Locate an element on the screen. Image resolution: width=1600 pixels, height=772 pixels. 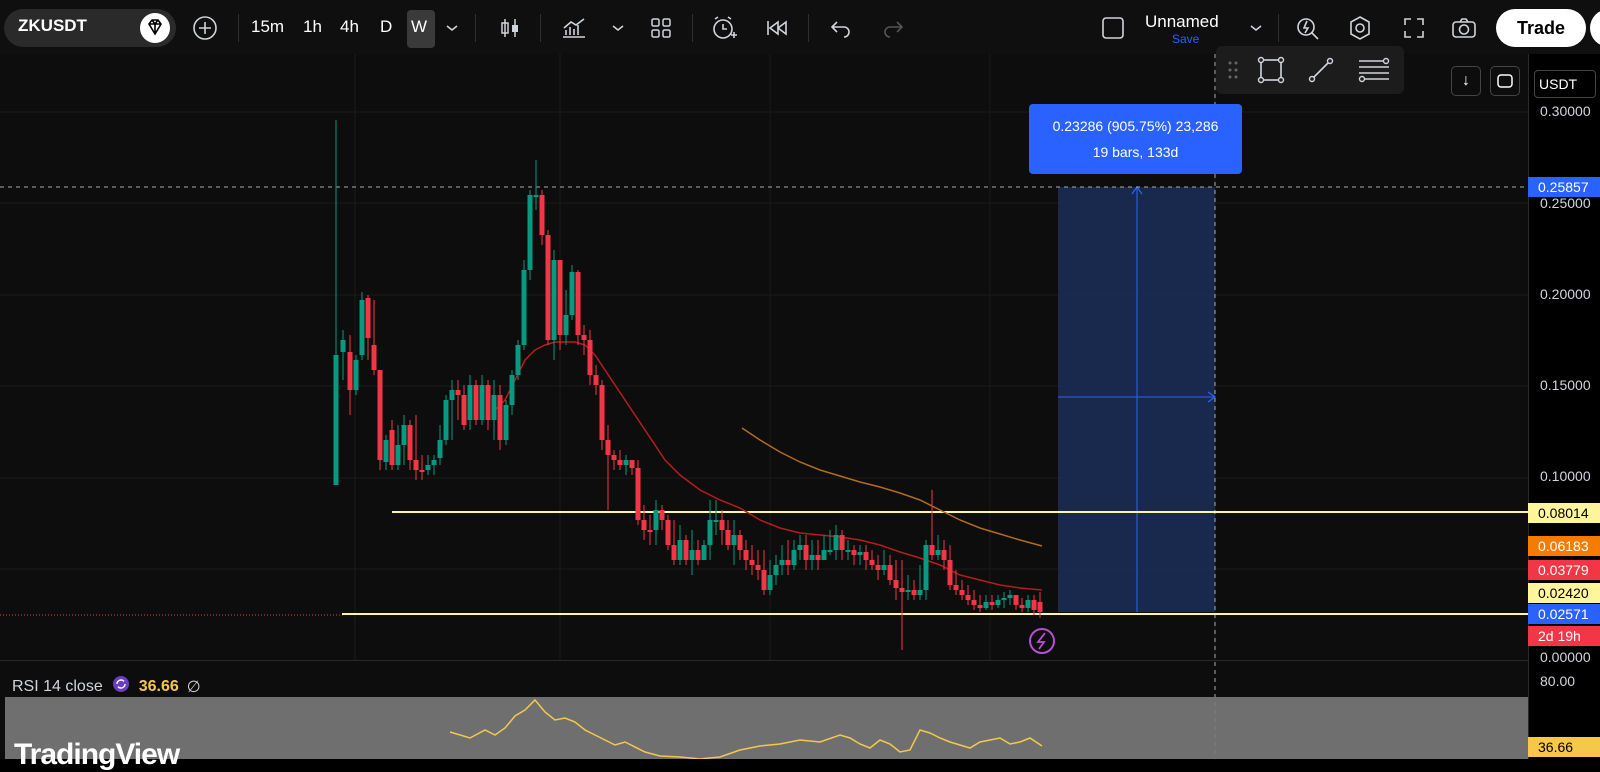
rsi-title: RSI 14 close is located at coordinates (57, 686).